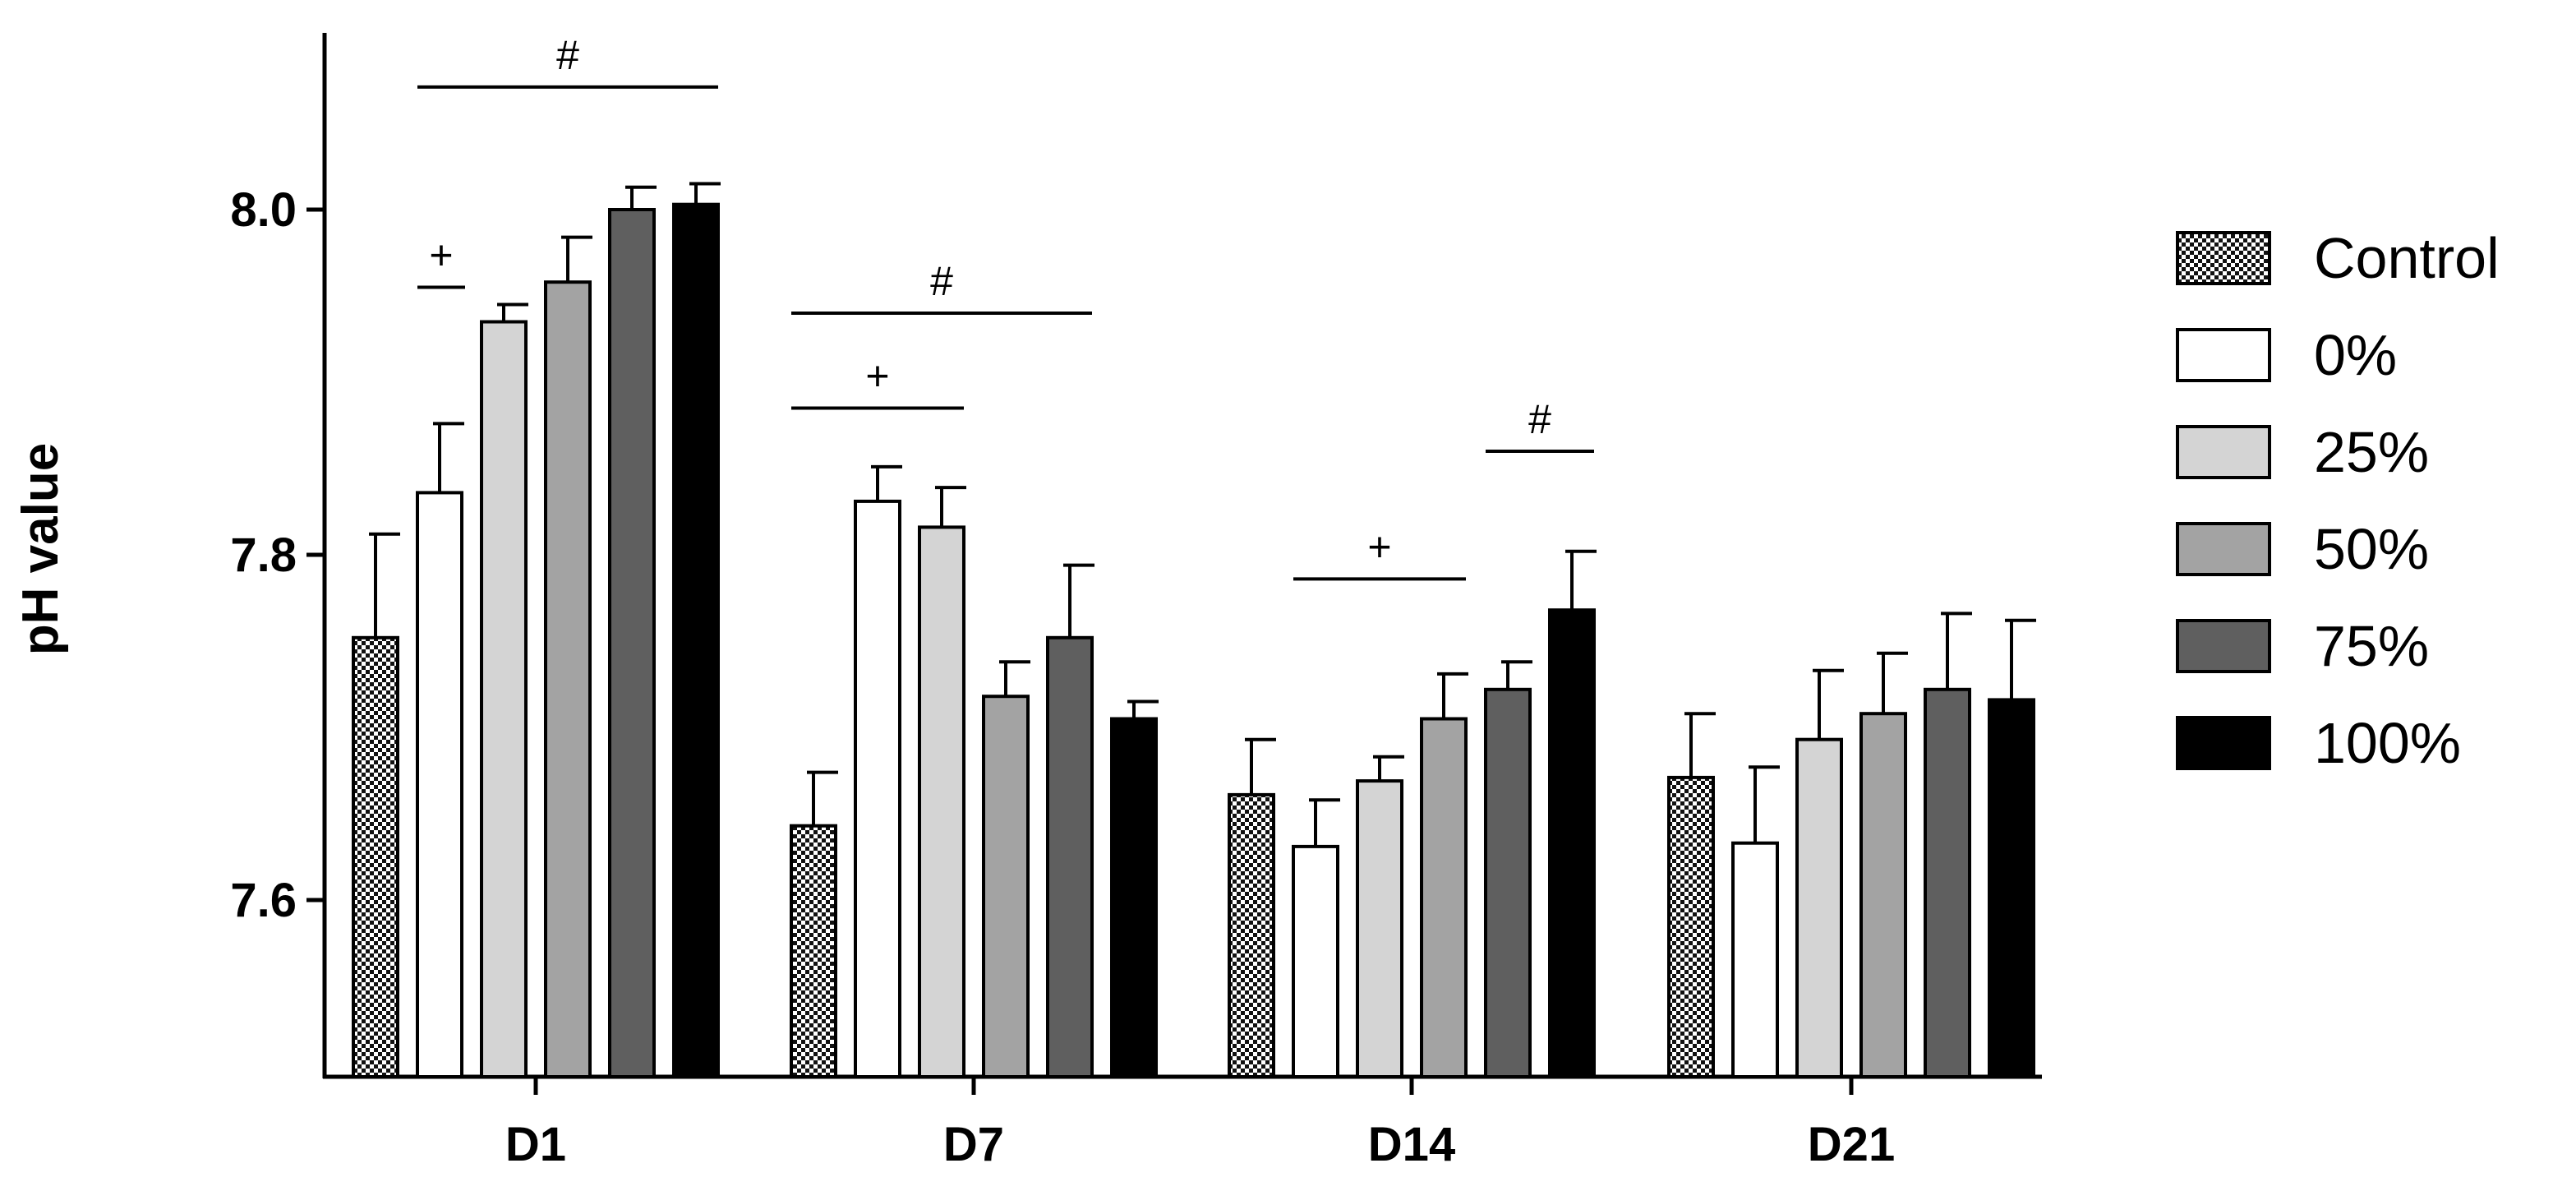 This screenshot has height=1191, width=2576. I want to click on legend-label: 25%, so click(2371, 452).